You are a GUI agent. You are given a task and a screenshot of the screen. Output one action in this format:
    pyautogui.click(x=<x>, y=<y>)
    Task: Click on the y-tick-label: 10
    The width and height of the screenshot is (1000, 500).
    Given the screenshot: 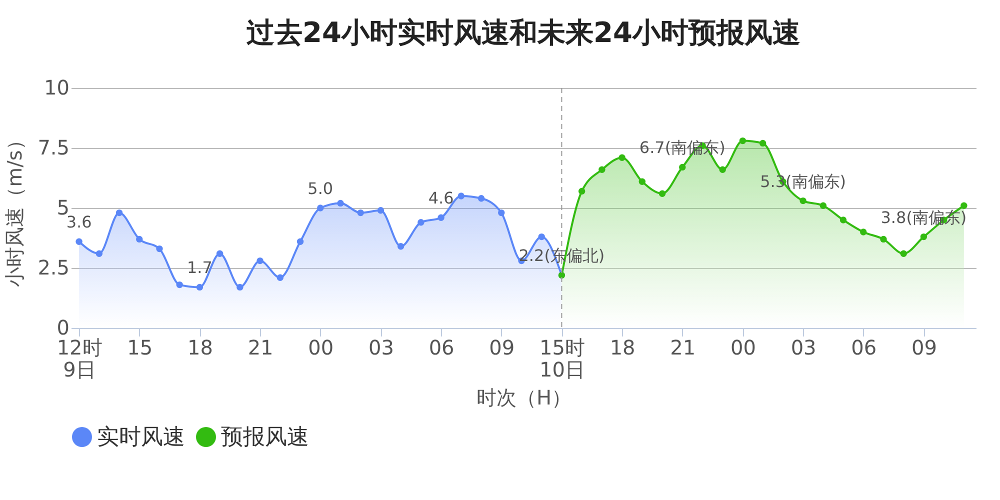 What is the action you would take?
    pyautogui.click(x=57, y=88)
    